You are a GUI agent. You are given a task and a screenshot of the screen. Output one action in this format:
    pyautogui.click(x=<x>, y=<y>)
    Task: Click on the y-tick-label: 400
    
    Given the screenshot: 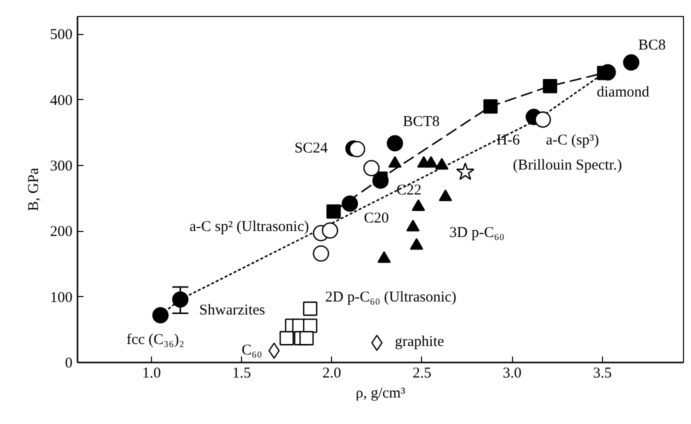 What is the action you would take?
    pyautogui.click(x=61, y=100)
    